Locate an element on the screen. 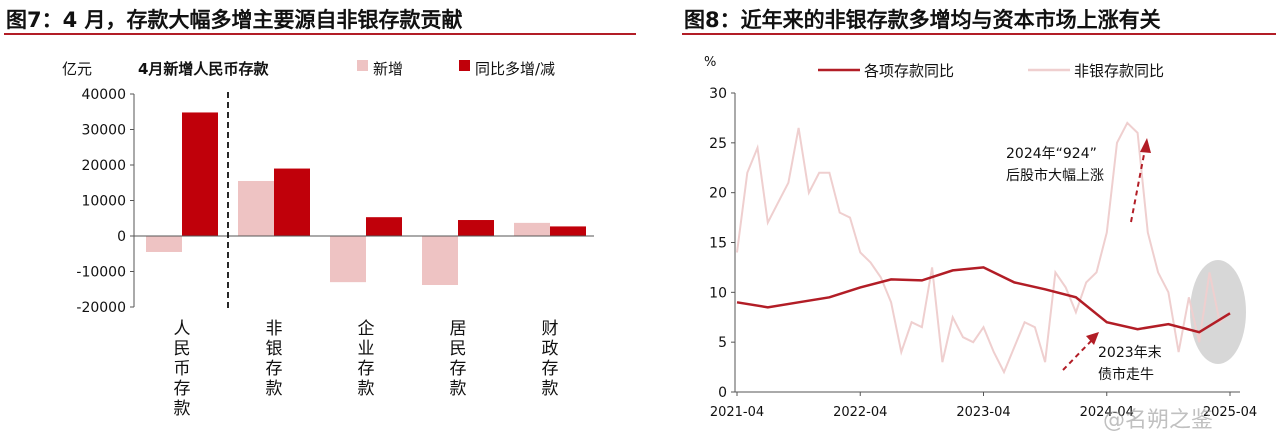 The width and height of the screenshot is (1280, 442). fig8-arrowhead-2023 is located at coordinates (1092, 338).